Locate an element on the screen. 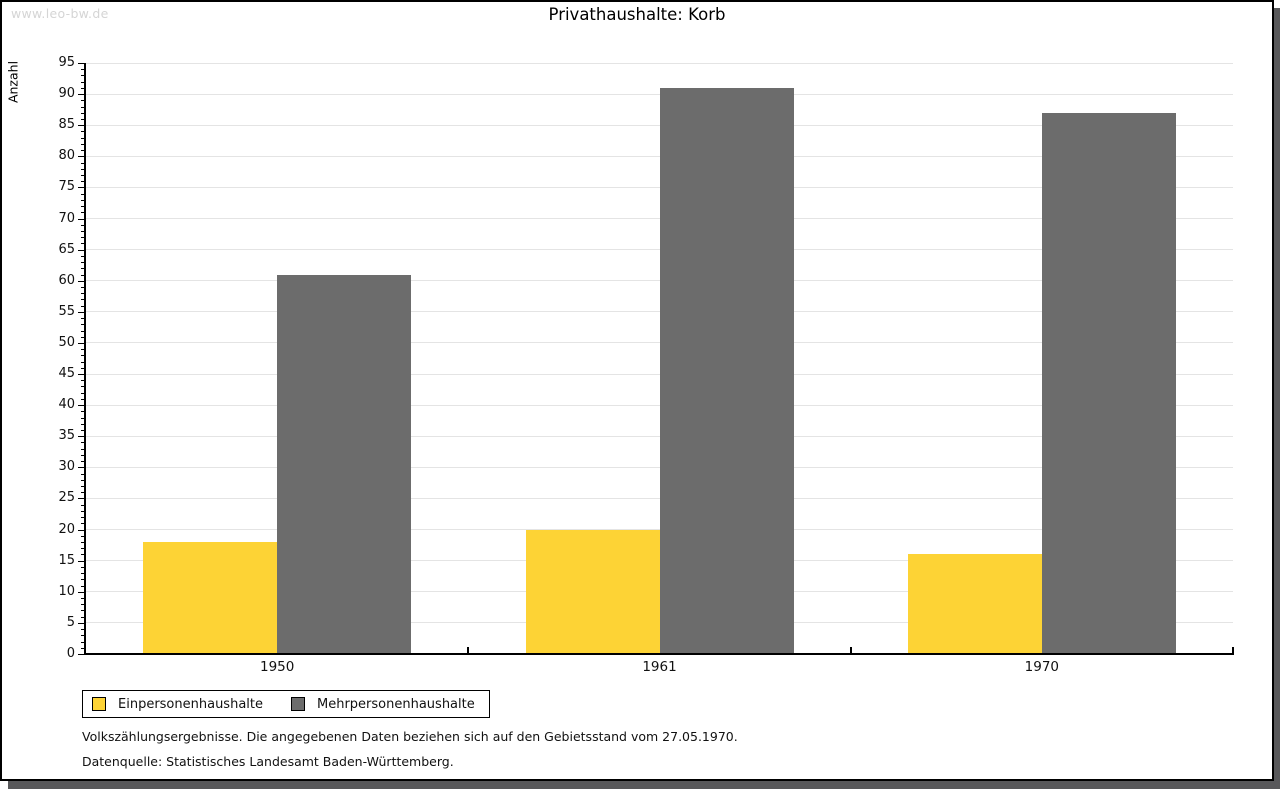  legend-item-einpersonenhaushalte: Einpersonenhaushalte is located at coordinates (177, 704).